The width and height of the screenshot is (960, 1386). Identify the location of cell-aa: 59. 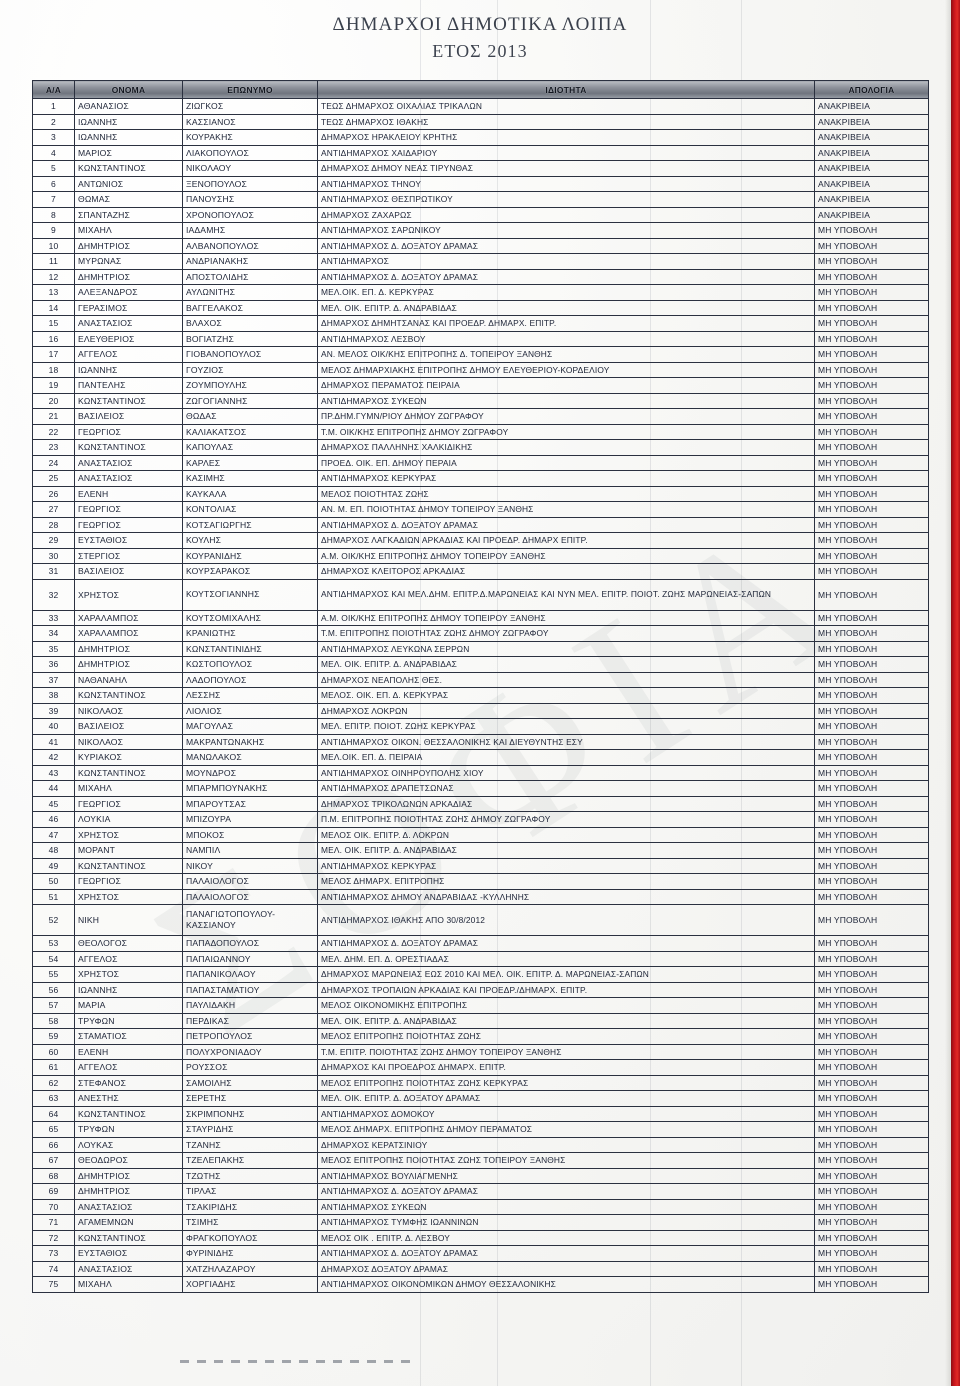
(53, 1036).